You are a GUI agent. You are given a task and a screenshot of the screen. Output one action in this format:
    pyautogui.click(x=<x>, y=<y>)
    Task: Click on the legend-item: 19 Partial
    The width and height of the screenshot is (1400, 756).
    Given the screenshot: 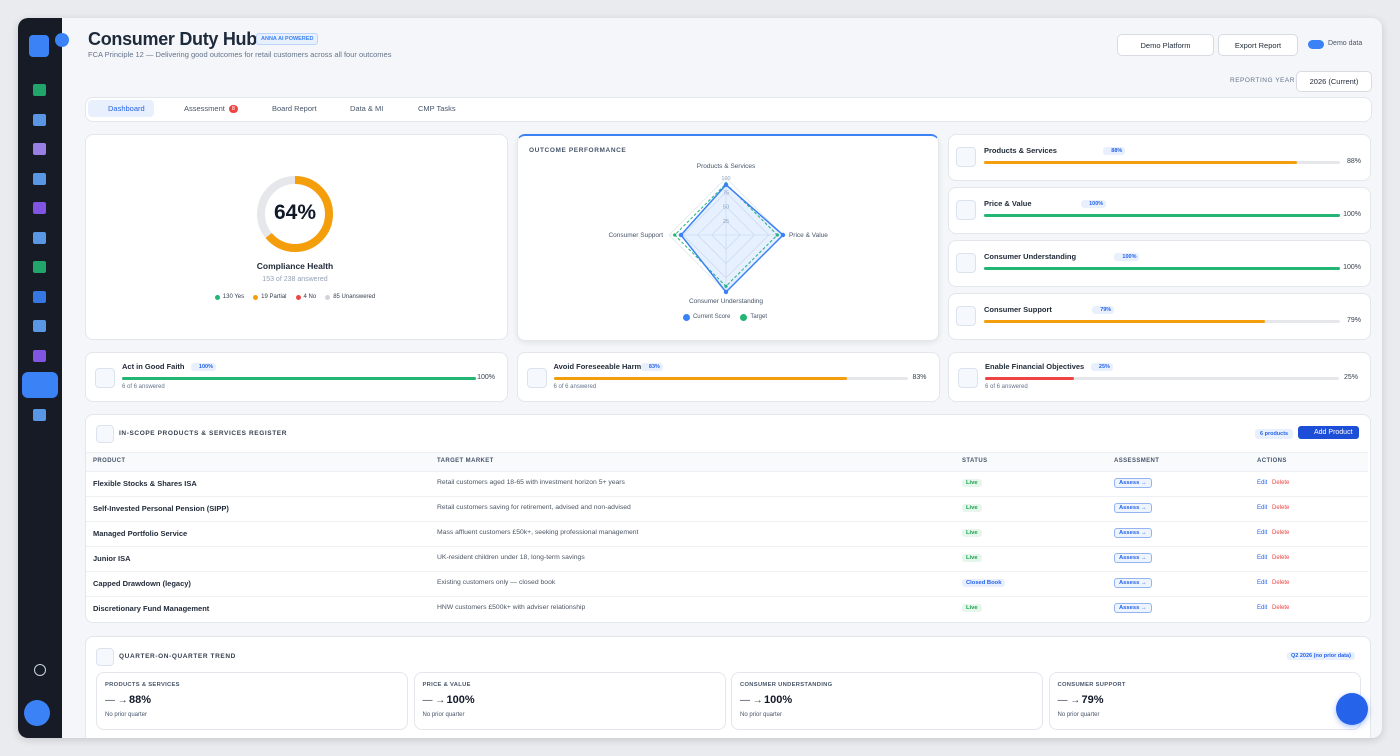 What is the action you would take?
    pyautogui.click(x=270, y=297)
    